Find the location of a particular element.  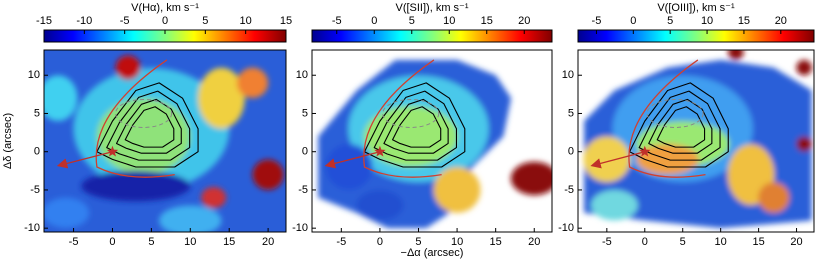

y-axis-label: Δδ (arcsec) is located at coordinates (8, 141).